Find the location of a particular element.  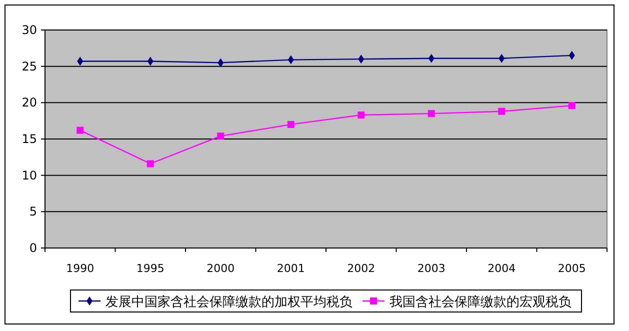

x-tick-label: 2005 is located at coordinates (572, 268).